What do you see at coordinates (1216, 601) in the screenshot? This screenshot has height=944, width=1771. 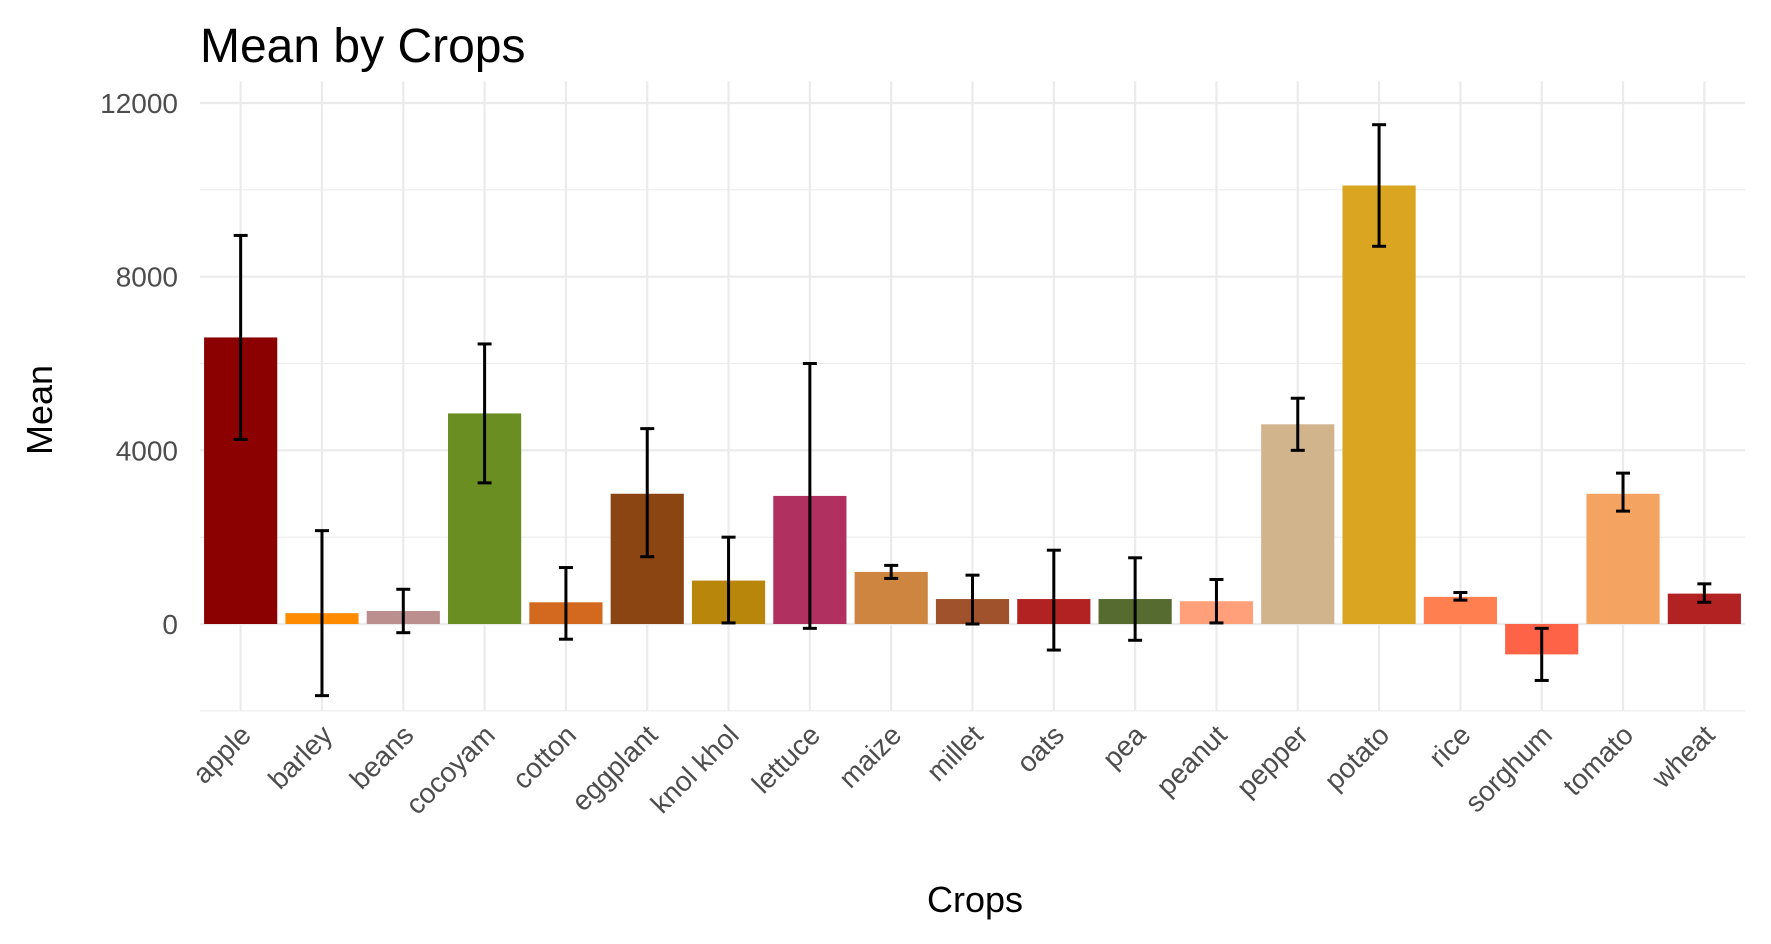 I see `error-bar-peanut` at bounding box center [1216, 601].